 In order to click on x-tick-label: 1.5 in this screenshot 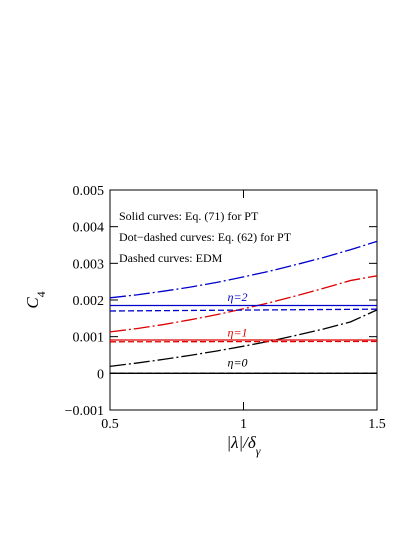, I will do `click(377, 424)`.